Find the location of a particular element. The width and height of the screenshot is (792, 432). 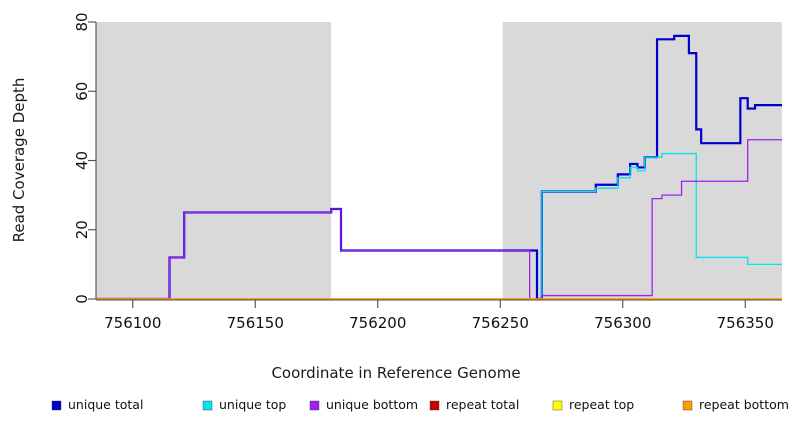

legend-label: unique top is located at coordinates (252, 404).